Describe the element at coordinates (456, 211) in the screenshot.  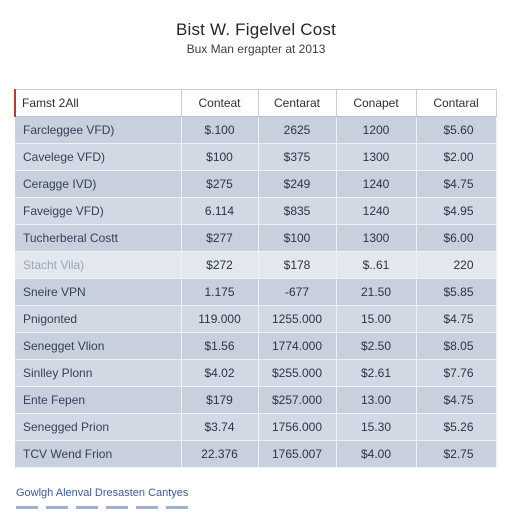
I see `table-cell: $4.95` at that location.